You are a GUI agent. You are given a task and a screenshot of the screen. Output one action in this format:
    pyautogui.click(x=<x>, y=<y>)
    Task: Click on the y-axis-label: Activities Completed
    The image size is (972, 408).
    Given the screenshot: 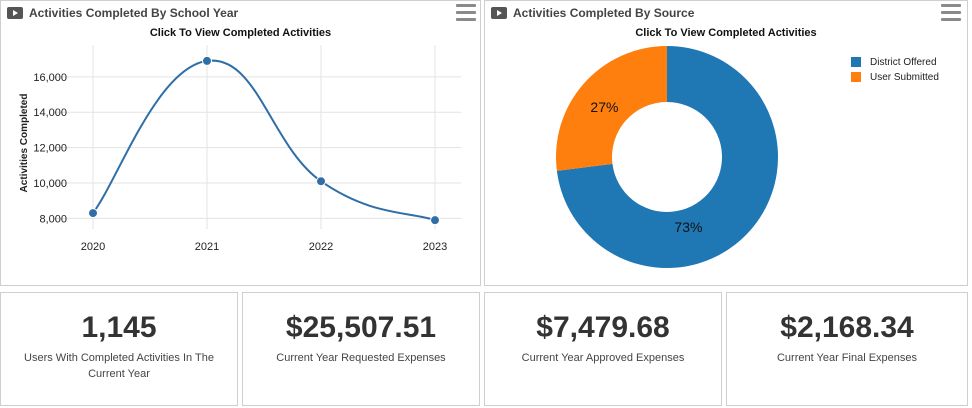 What is the action you would take?
    pyautogui.click(x=24, y=143)
    